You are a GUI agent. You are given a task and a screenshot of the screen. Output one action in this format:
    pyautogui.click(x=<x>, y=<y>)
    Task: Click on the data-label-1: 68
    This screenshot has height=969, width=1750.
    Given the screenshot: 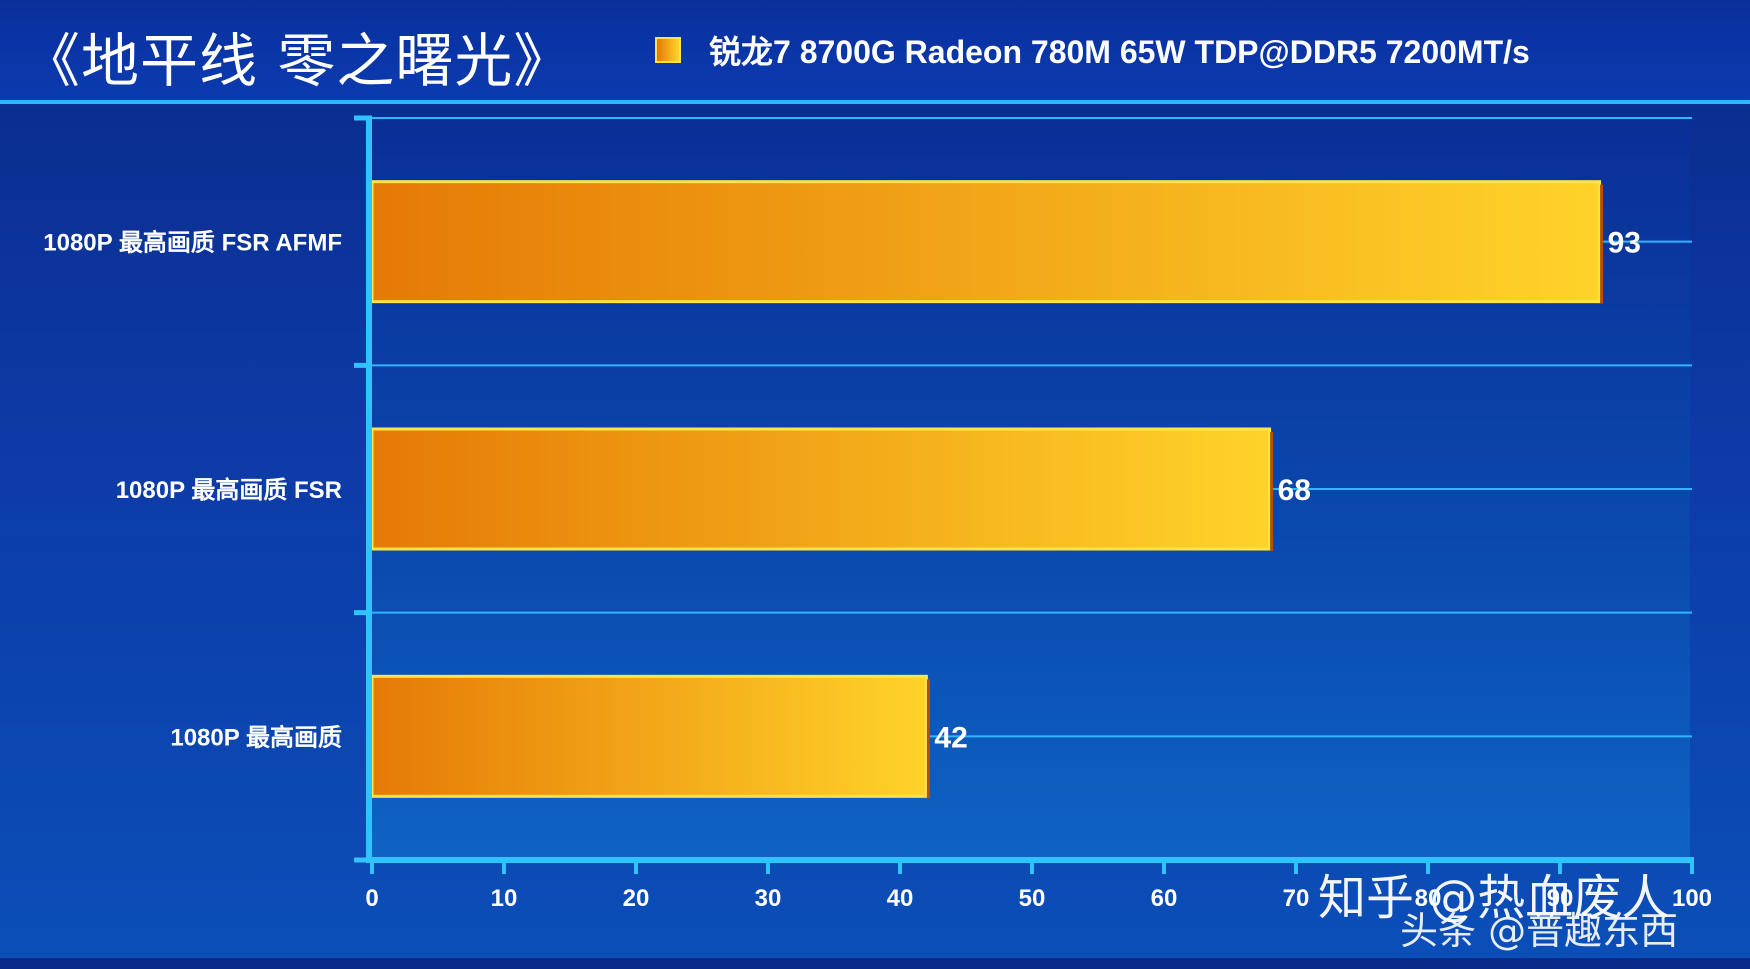 What is the action you would take?
    pyautogui.click(x=1294, y=490)
    